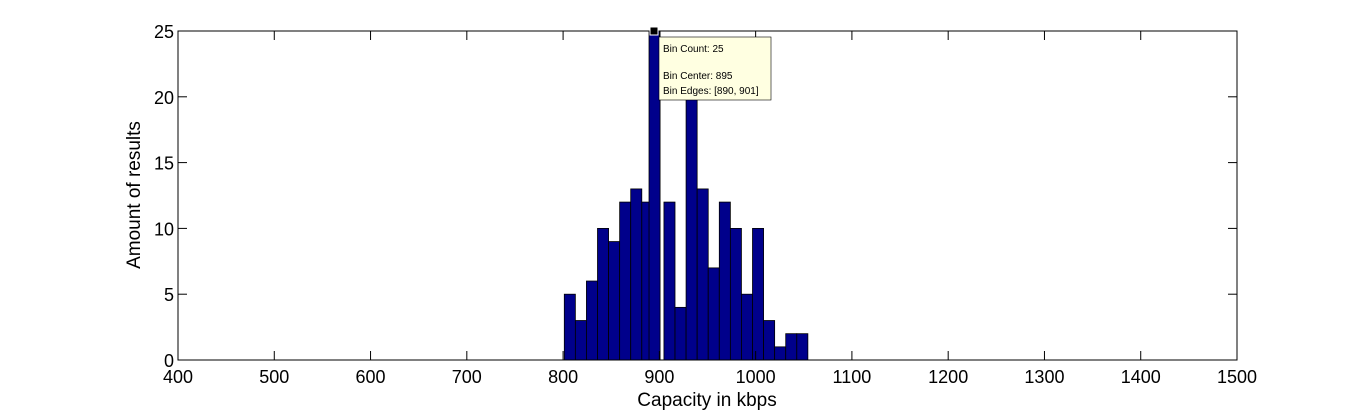 This screenshot has width=1367, height=414. I want to click on y-tick-label: 5, so click(169, 295).